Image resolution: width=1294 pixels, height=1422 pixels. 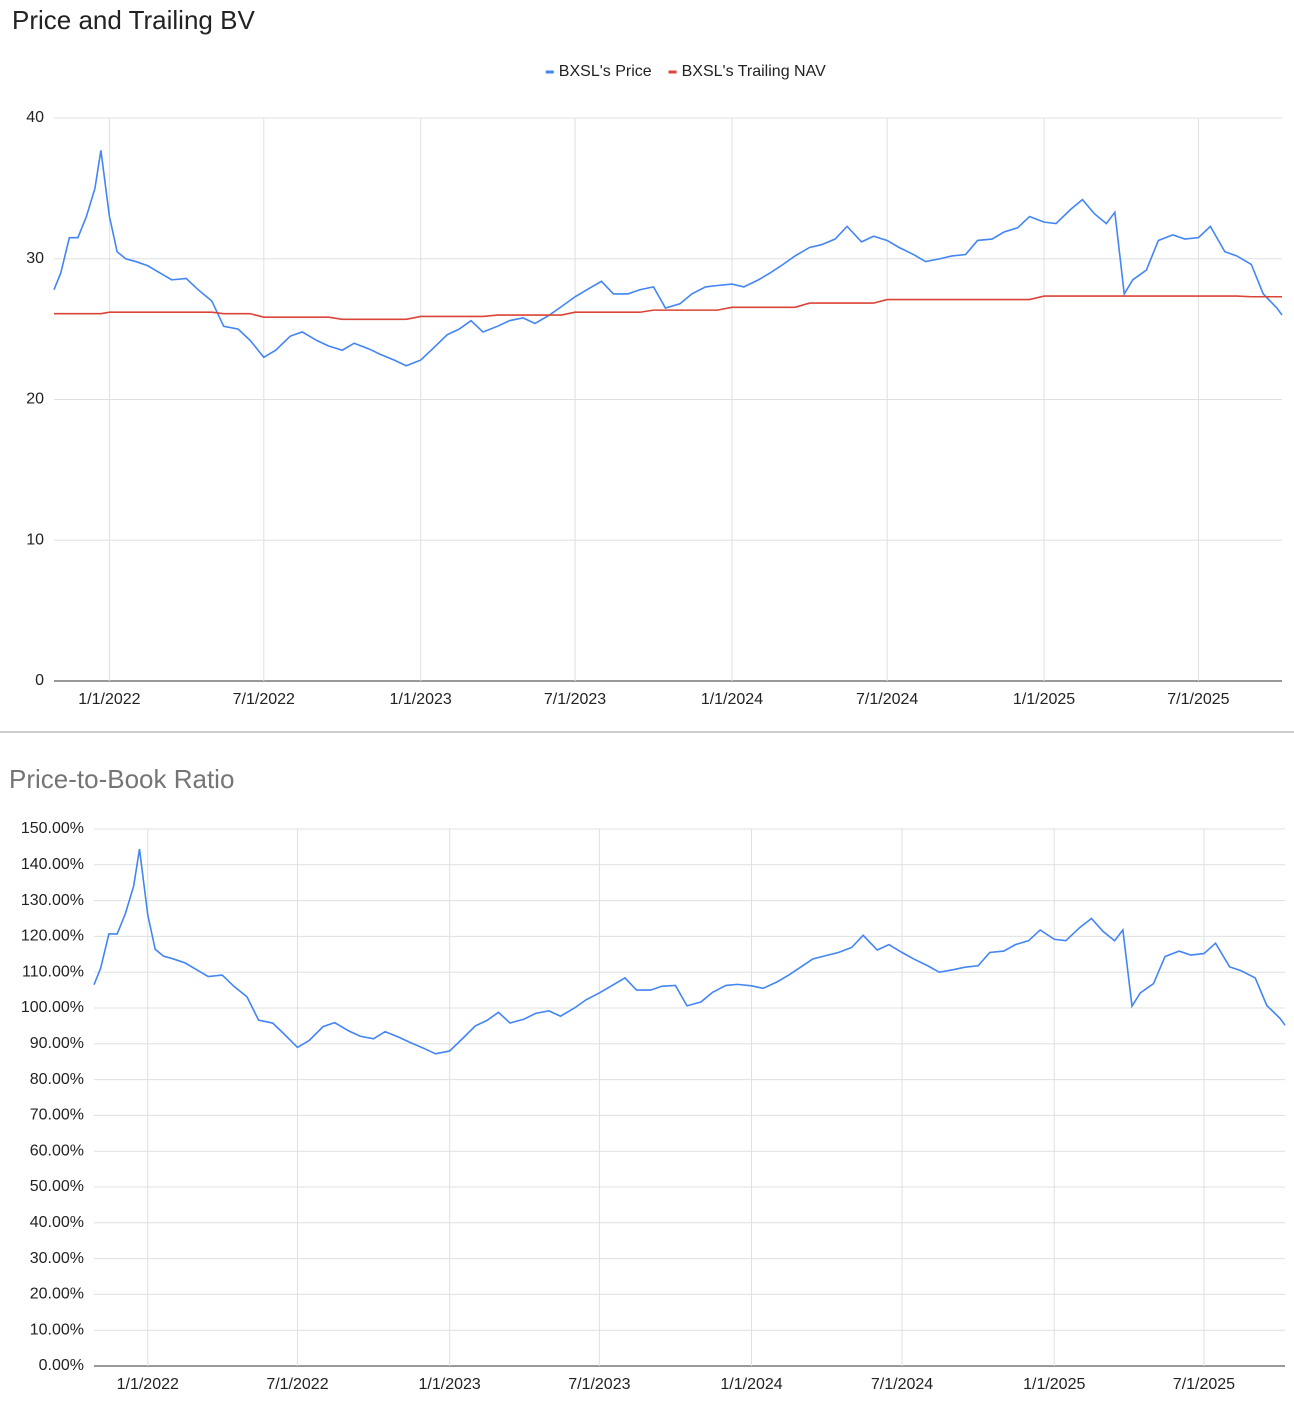 What do you see at coordinates (35, 539) in the screenshot?
I see `y-tick-label: 10` at bounding box center [35, 539].